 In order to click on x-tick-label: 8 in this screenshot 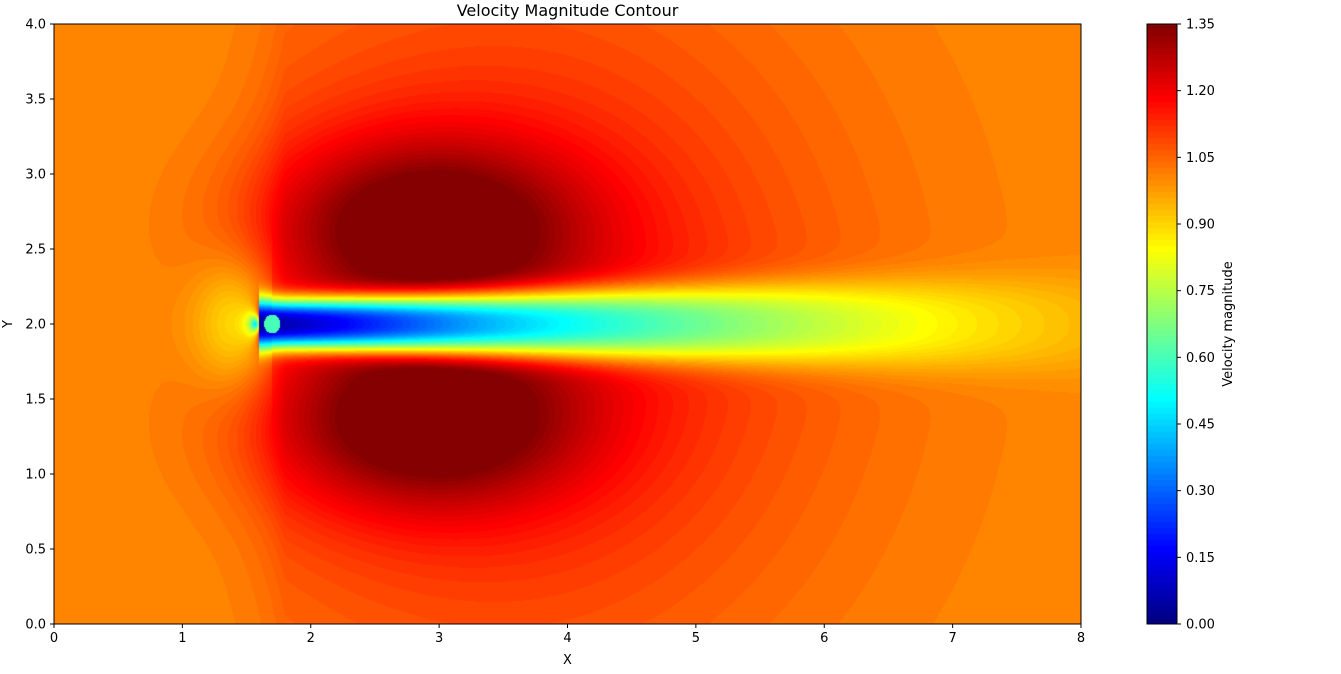, I will do `click(1081, 638)`.